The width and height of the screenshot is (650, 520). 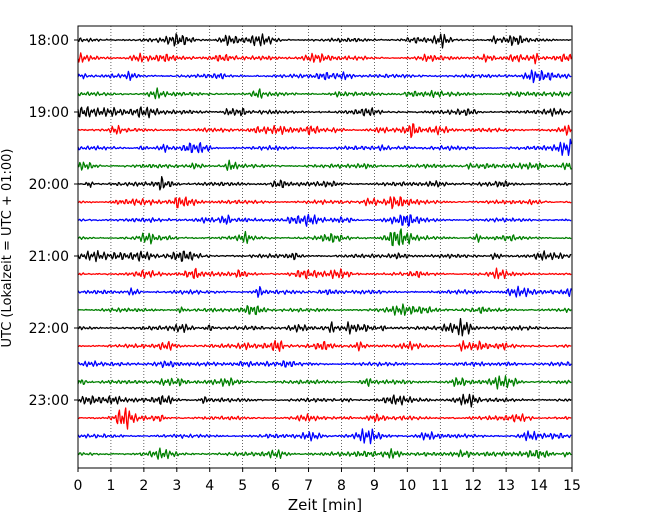 I want to click on x-tick-label: 14, so click(x=539, y=486).